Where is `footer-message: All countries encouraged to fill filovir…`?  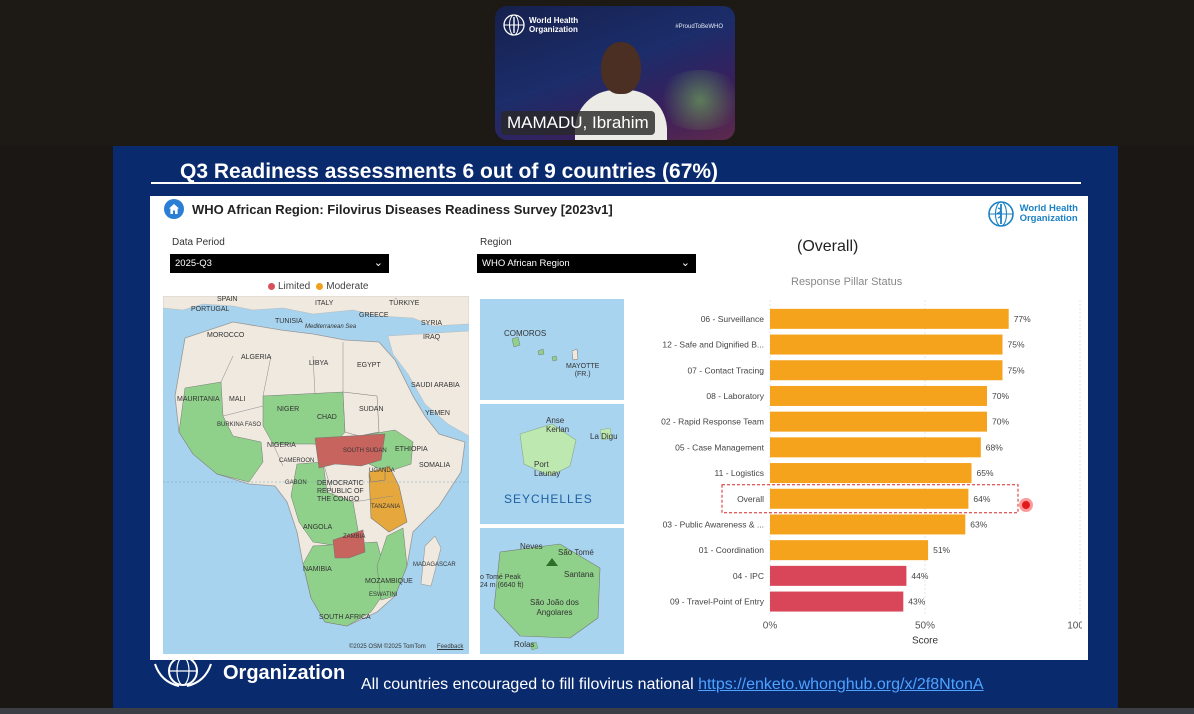
footer-message: All countries encouraged to fill filovir… is located at coordinates (672, 685).